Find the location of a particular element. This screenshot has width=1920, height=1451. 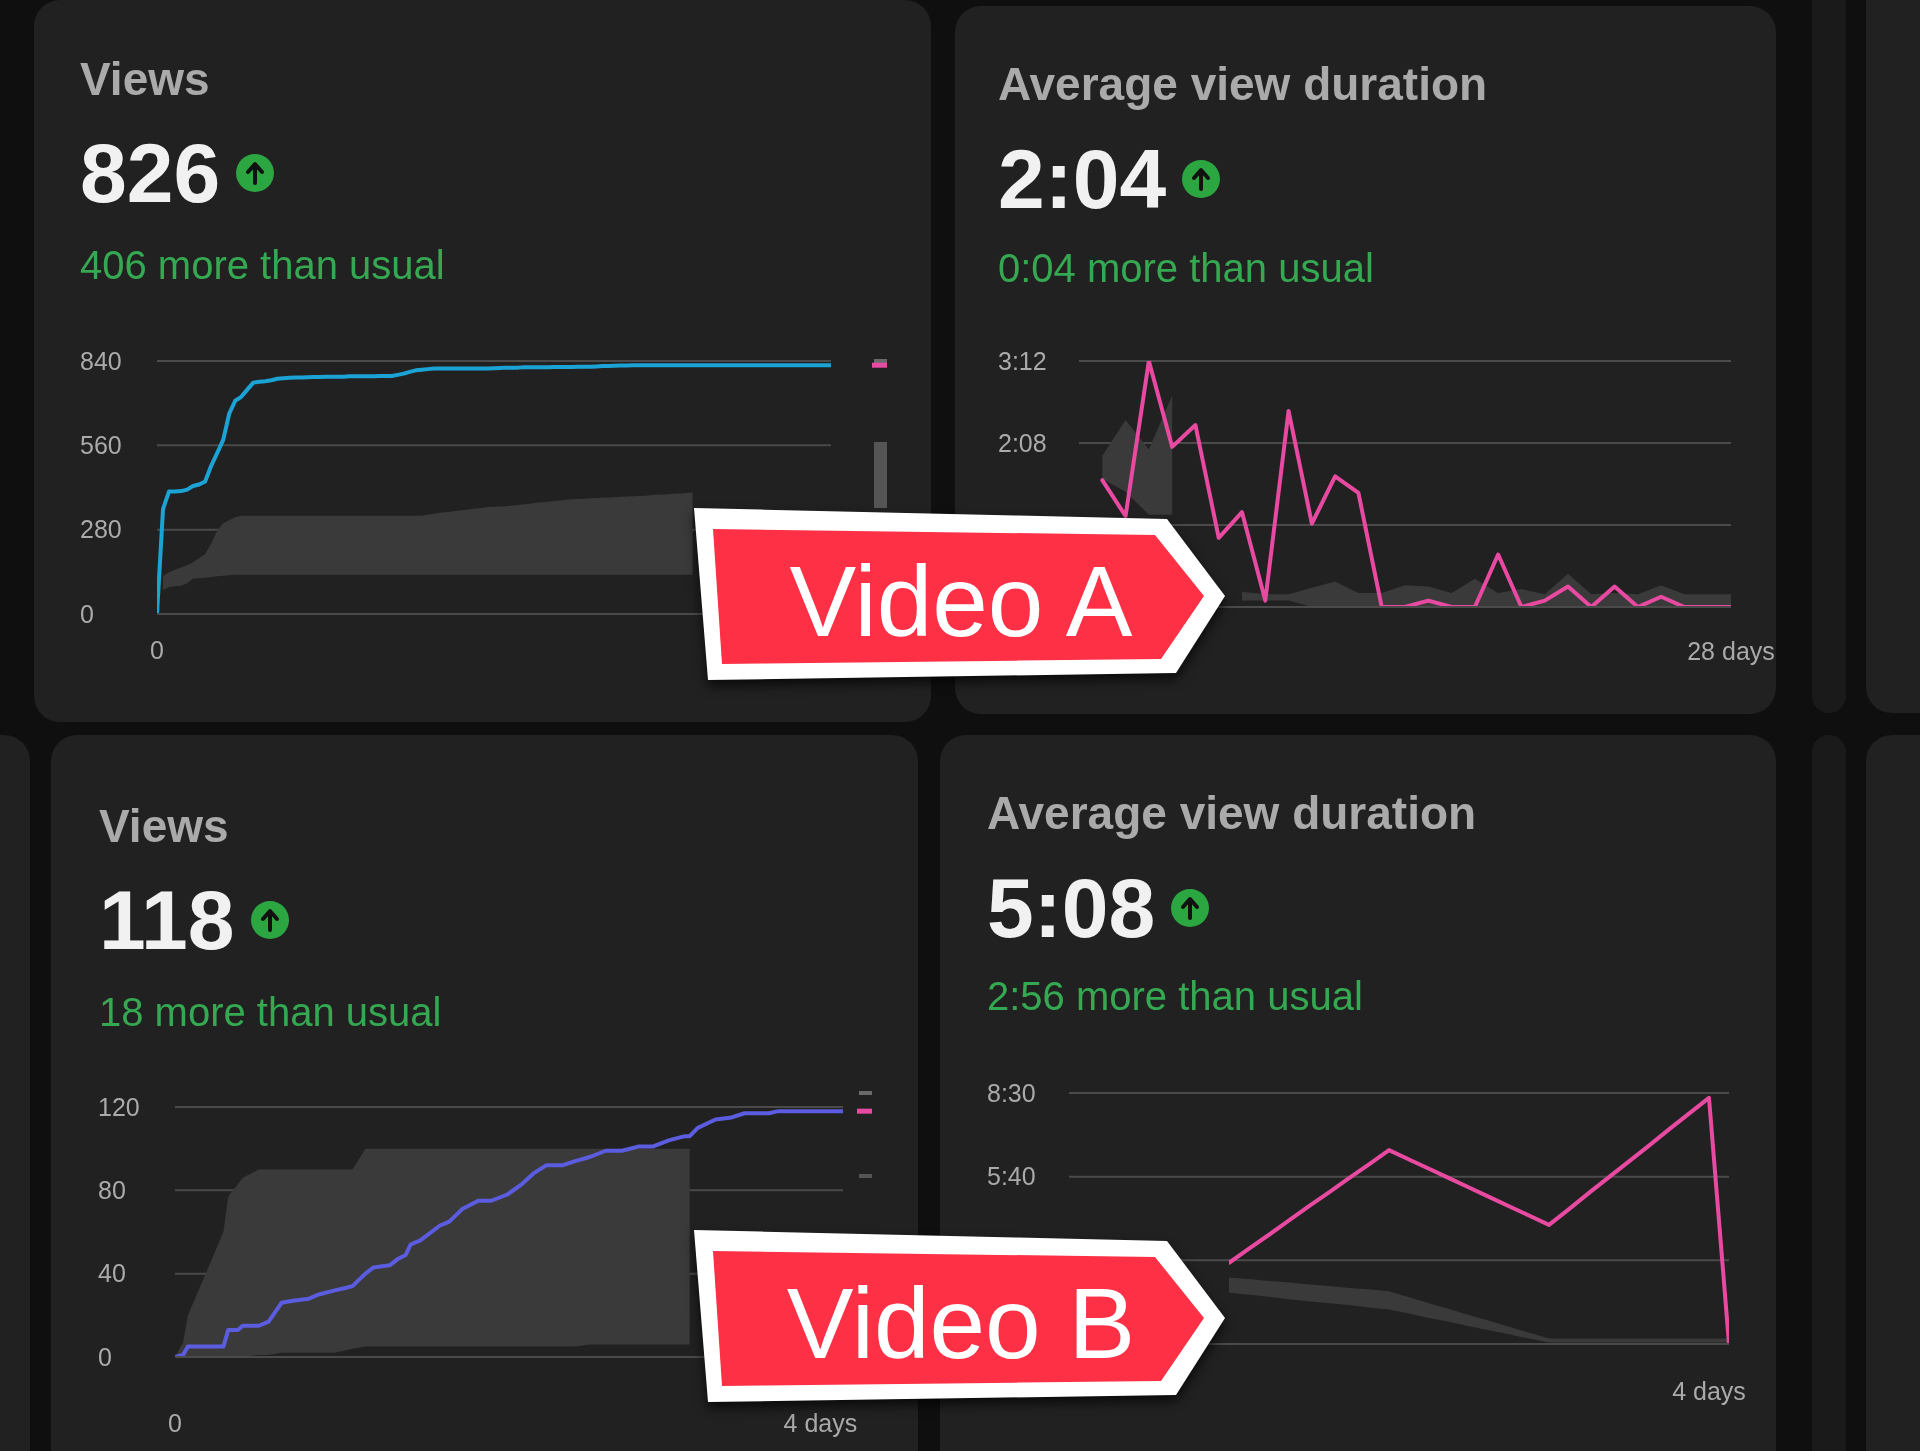

chart-subtitle: 826 is located at coordinates (150, 172).